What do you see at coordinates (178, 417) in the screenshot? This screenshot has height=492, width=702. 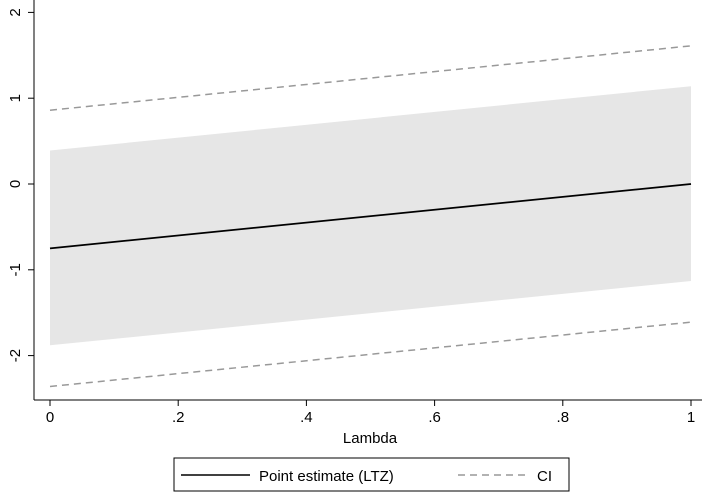 I see `x-tick-label: .2` at bounding box center [178, 417].